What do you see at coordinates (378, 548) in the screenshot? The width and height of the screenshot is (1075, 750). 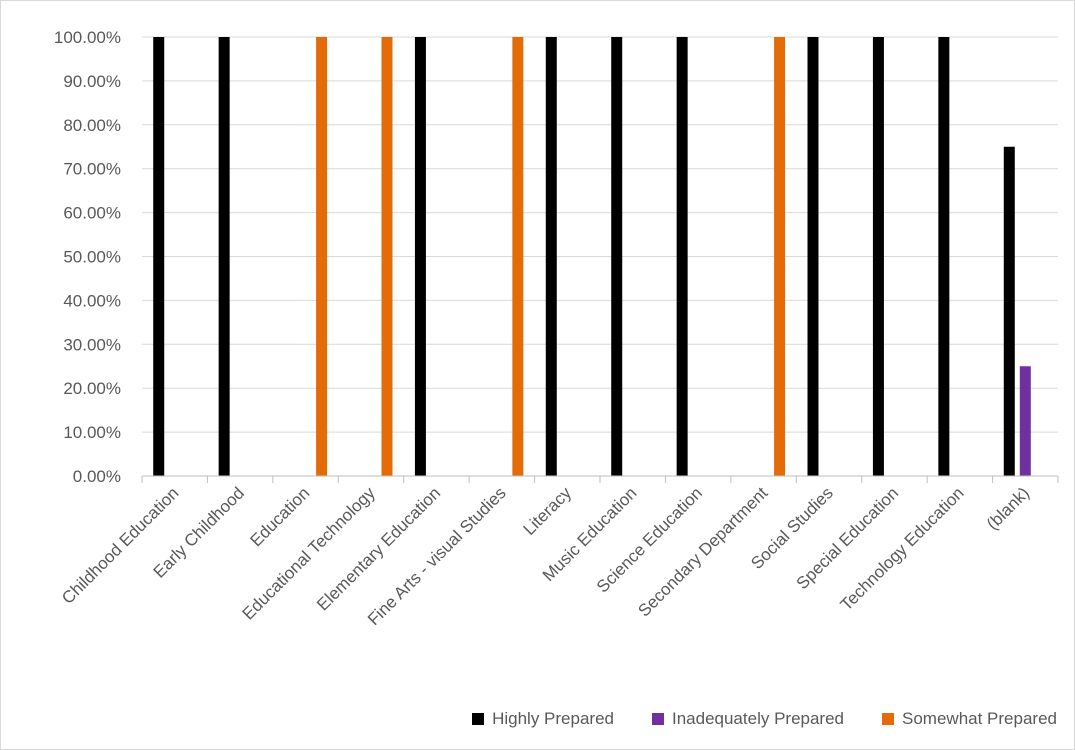 I see `x-tick-label: Elementary Education` at bounding box center [378, 548].